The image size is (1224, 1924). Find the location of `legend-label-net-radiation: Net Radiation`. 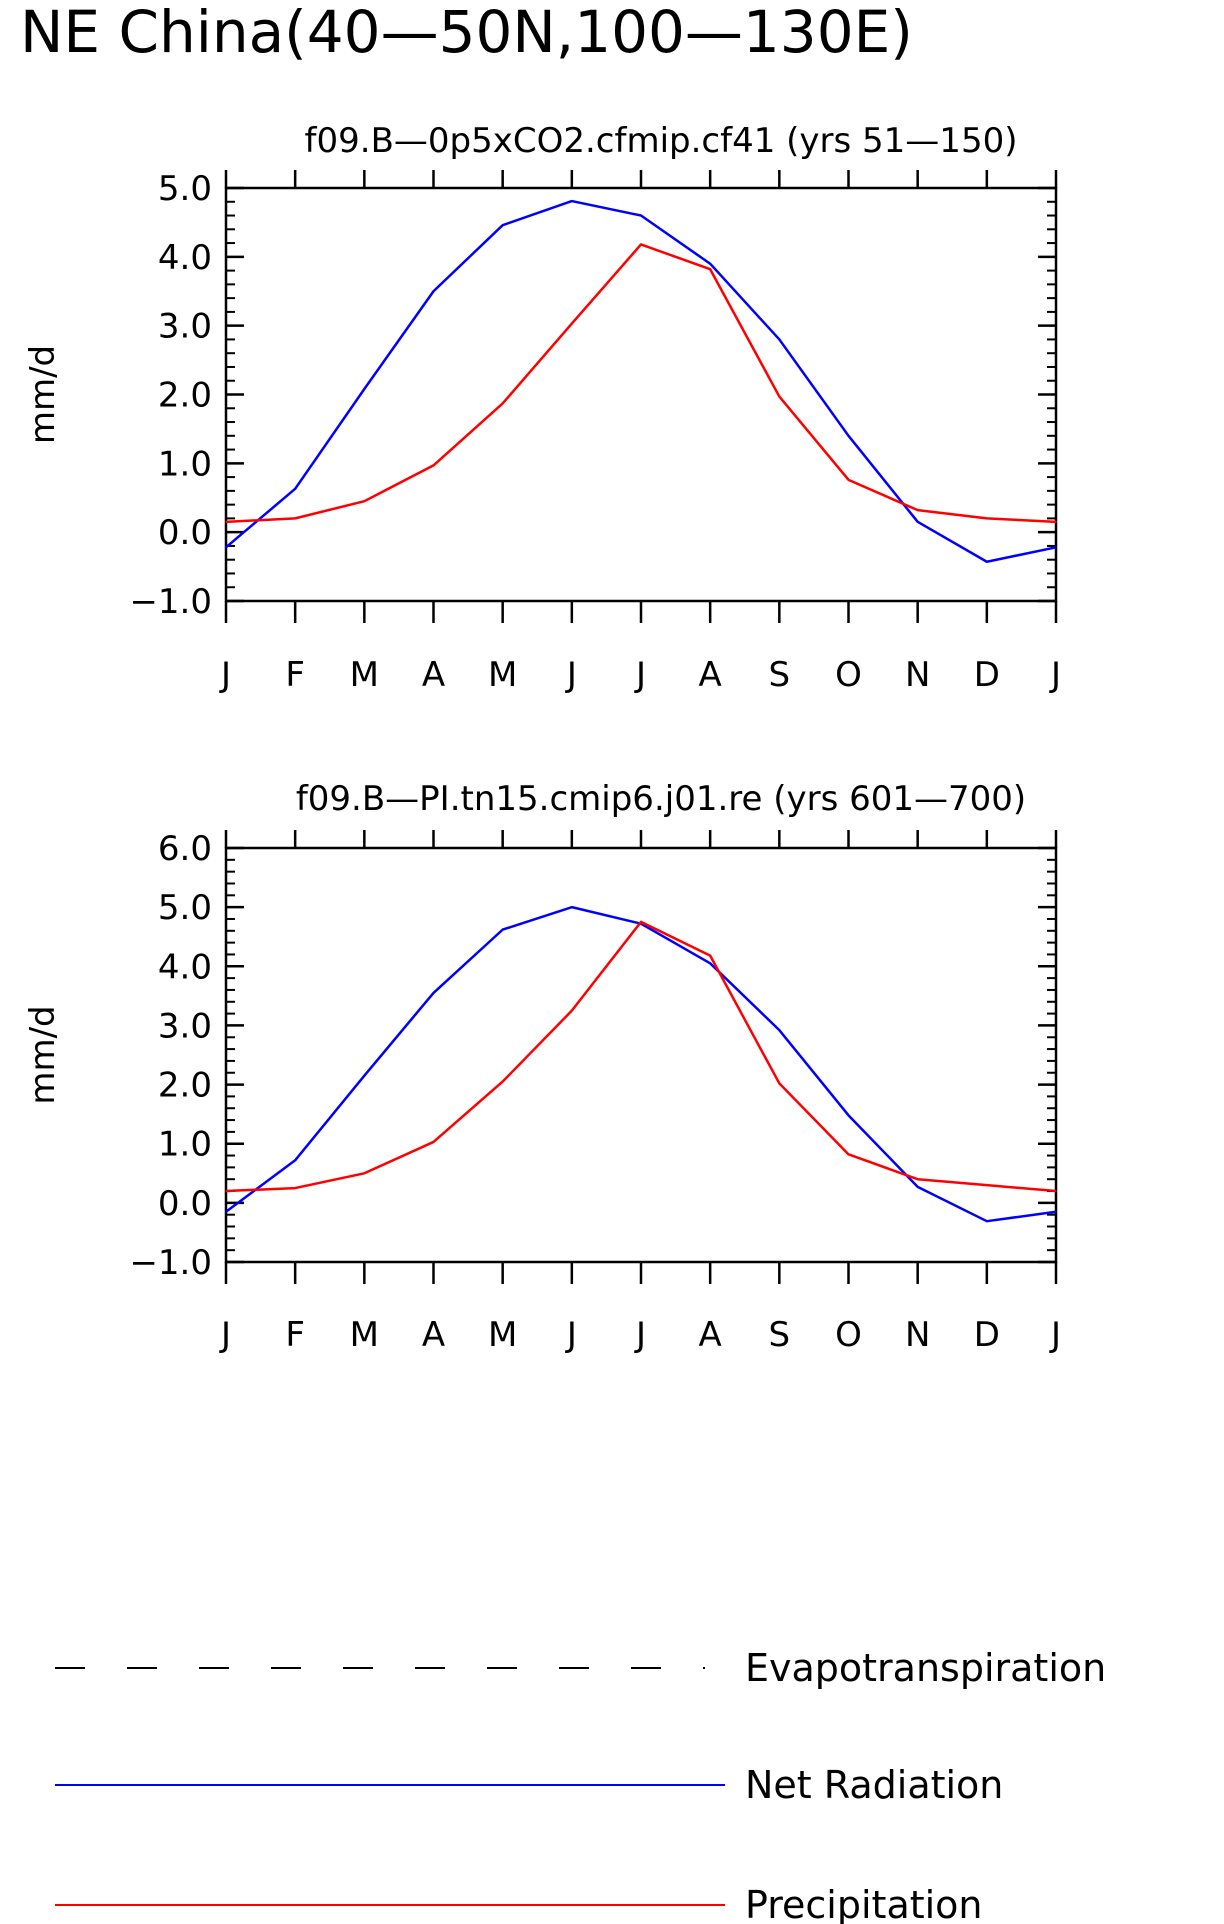

legend-label-net-radiation: Net Radiation is located at coordinates (874, 1785).